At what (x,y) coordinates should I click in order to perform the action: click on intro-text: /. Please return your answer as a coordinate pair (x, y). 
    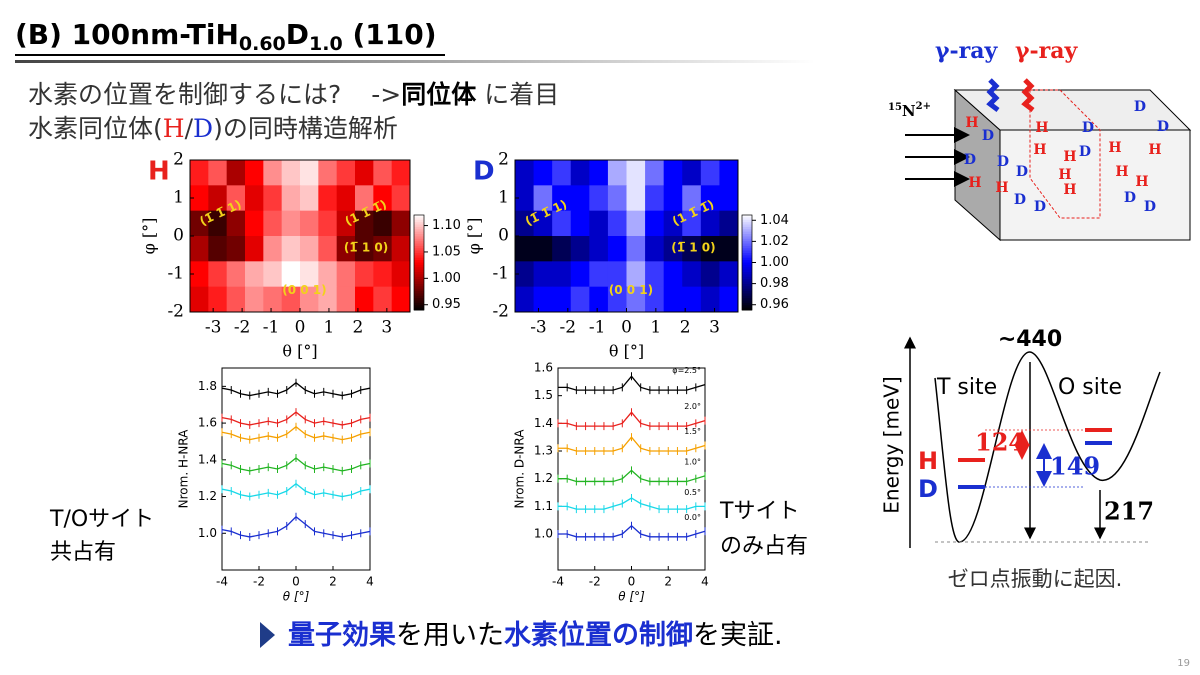
    Looking at the image, I should click on (189, 128).